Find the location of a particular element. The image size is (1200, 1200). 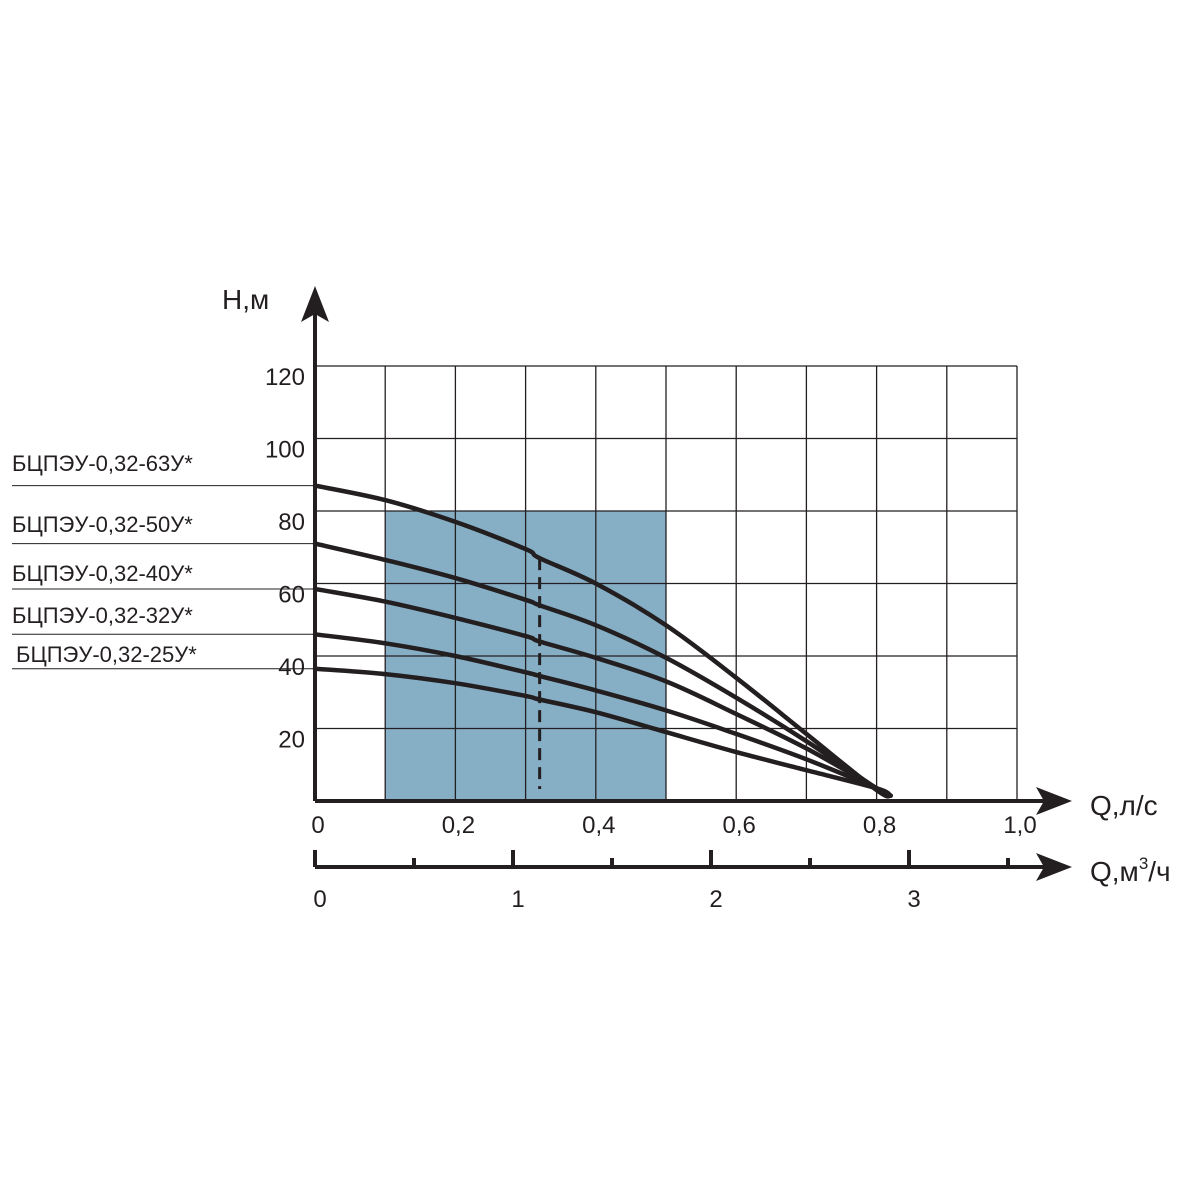

x2-tick-label: 1 is located at coordinates (517, 899).